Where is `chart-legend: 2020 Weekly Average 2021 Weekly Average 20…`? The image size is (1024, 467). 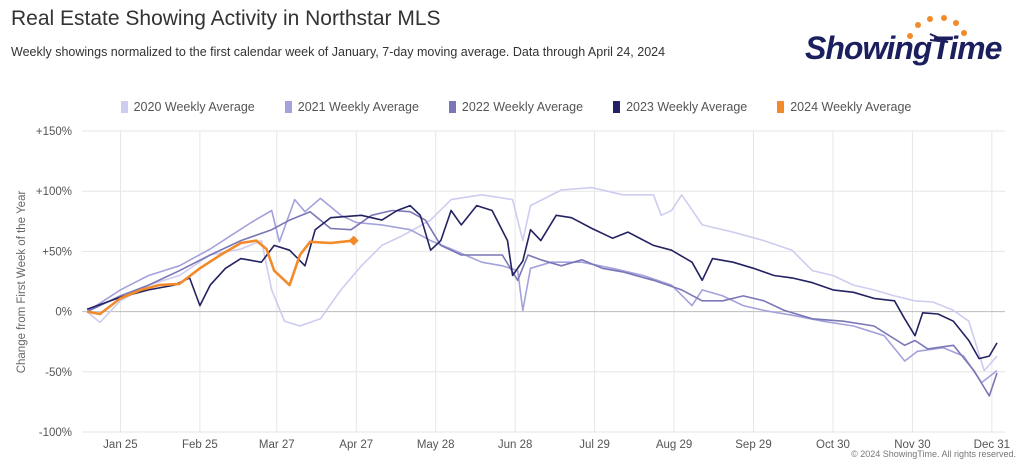 chart-legend: 2020 Weekly Average 2021 Weekly Average 20… is located at coordinates (512, 107).